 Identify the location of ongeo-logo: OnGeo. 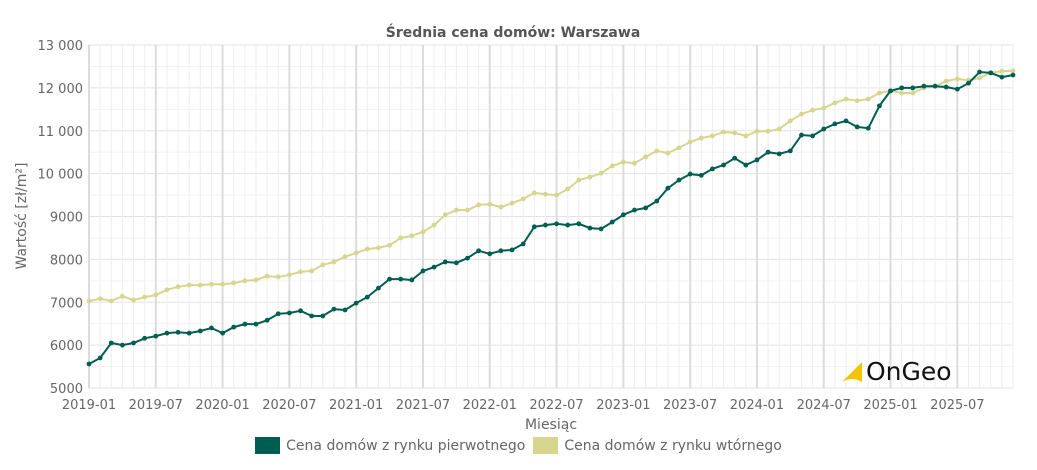
(896, 371).